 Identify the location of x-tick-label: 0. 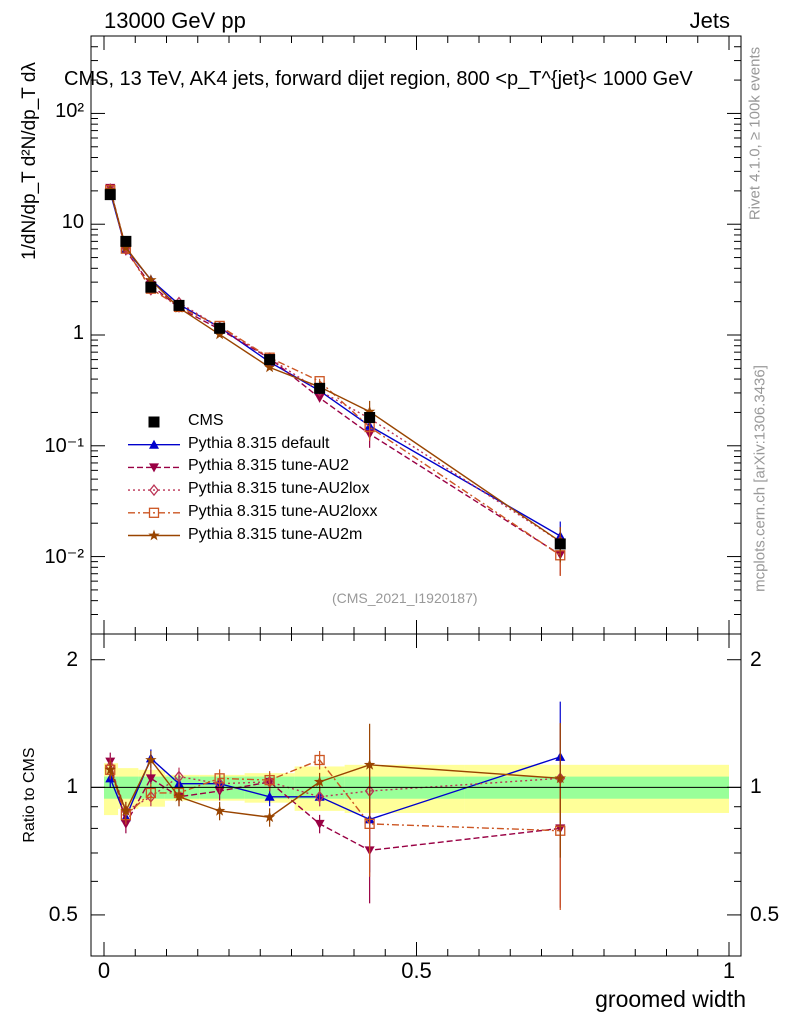
(104, 970).